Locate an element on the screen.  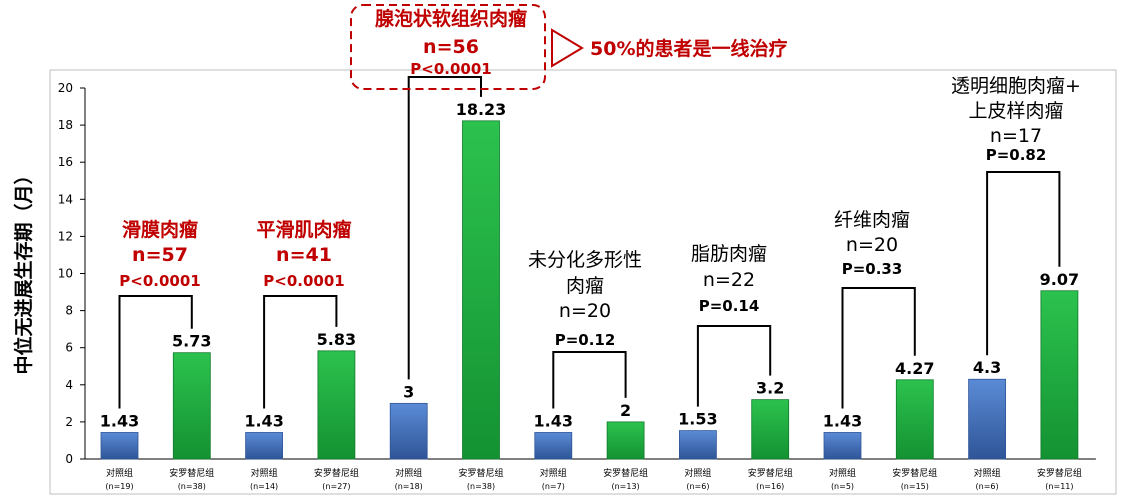
group-name-label: 平滑肌肉瘤 is located at coordinates (303, 229).